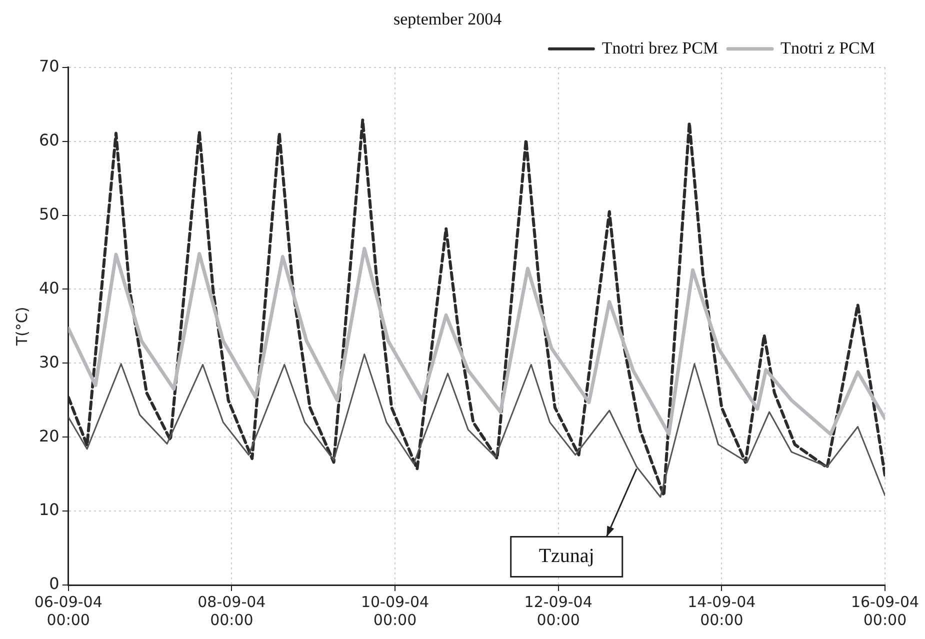 The width and height of the screenshot is (925, 639). Describe the element at coordinates (395, 610) in the screenshot. I see `x-tick-label: 10-09-04 00:00` at that location.